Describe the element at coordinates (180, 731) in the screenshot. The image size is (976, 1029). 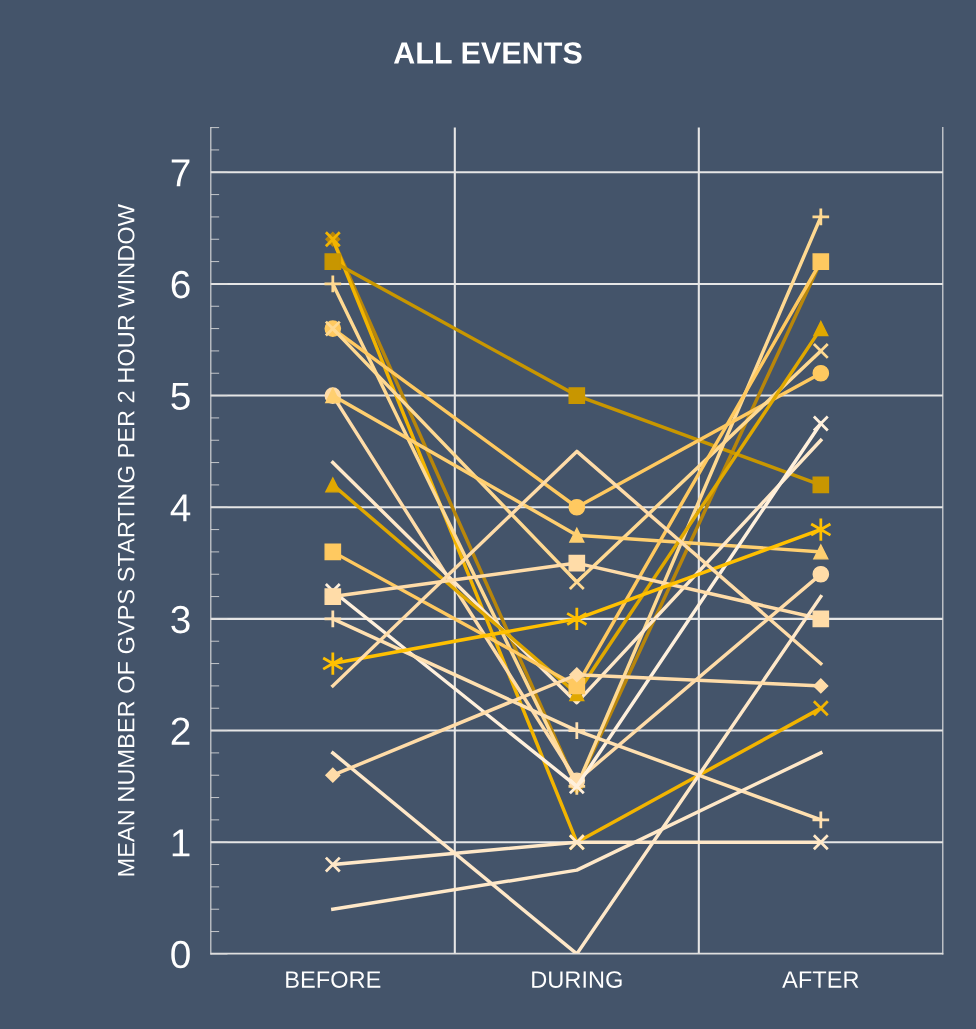
I see `y-tick-label: 2` at that location.